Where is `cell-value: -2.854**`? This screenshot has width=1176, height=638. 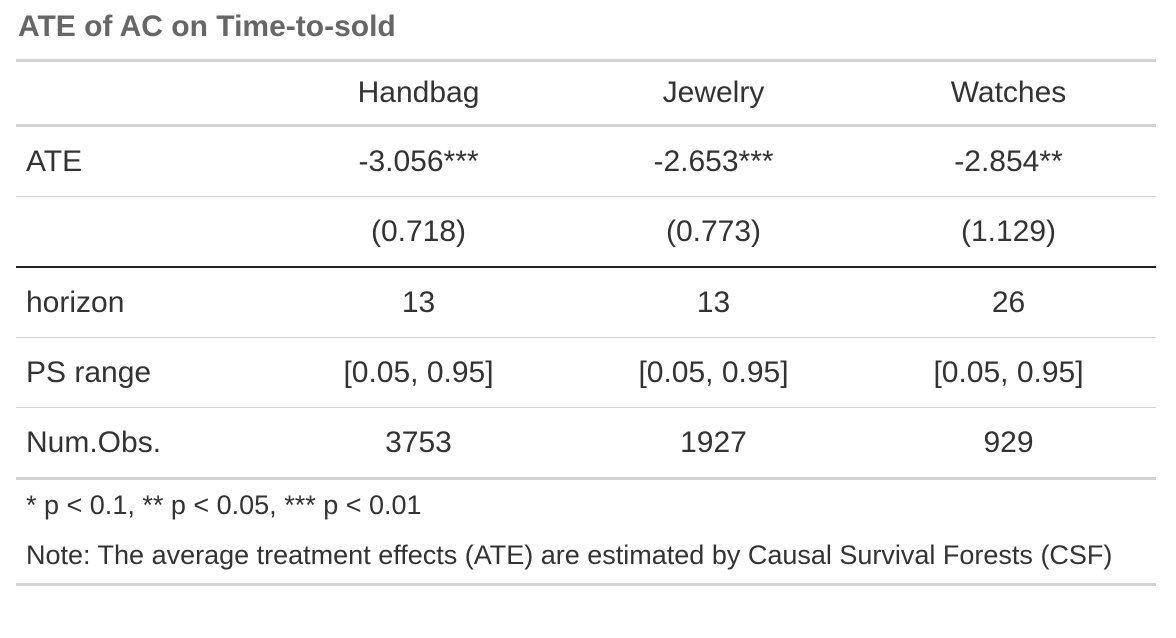 cell-value: -2.854** is located at coordinates (1008, 161).